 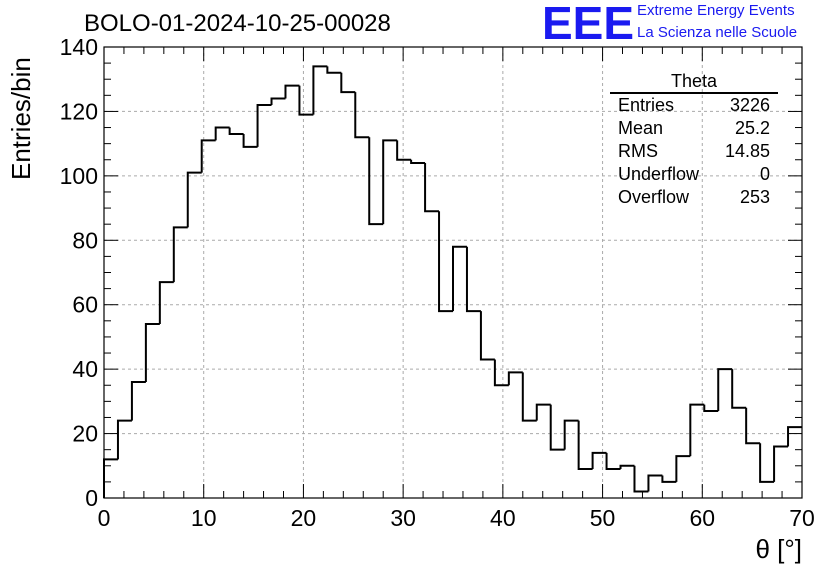 What do you see at coordinates (85, 305) in the screenshot?
I see `y-tick-label: 60` at bounding box center [85, 305].